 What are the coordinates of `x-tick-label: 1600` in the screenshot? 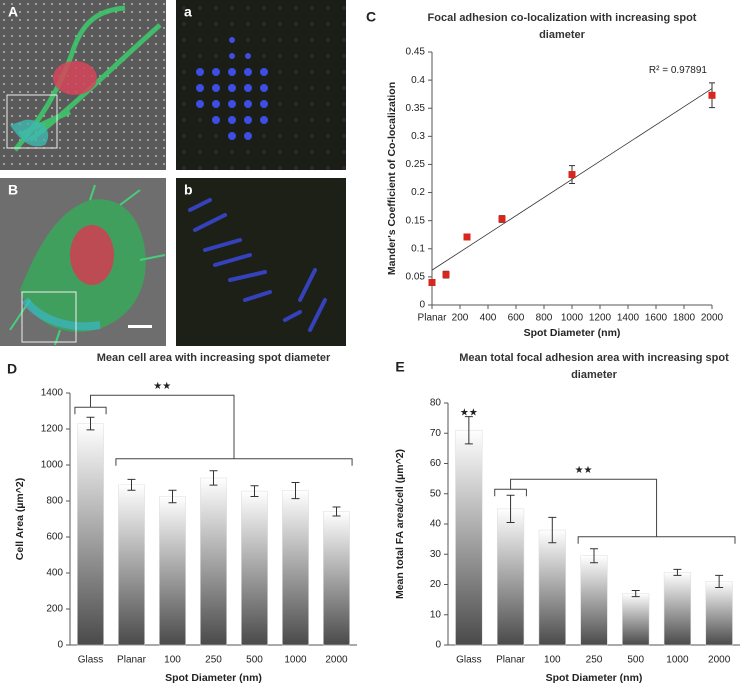 It's located at (656, 318).